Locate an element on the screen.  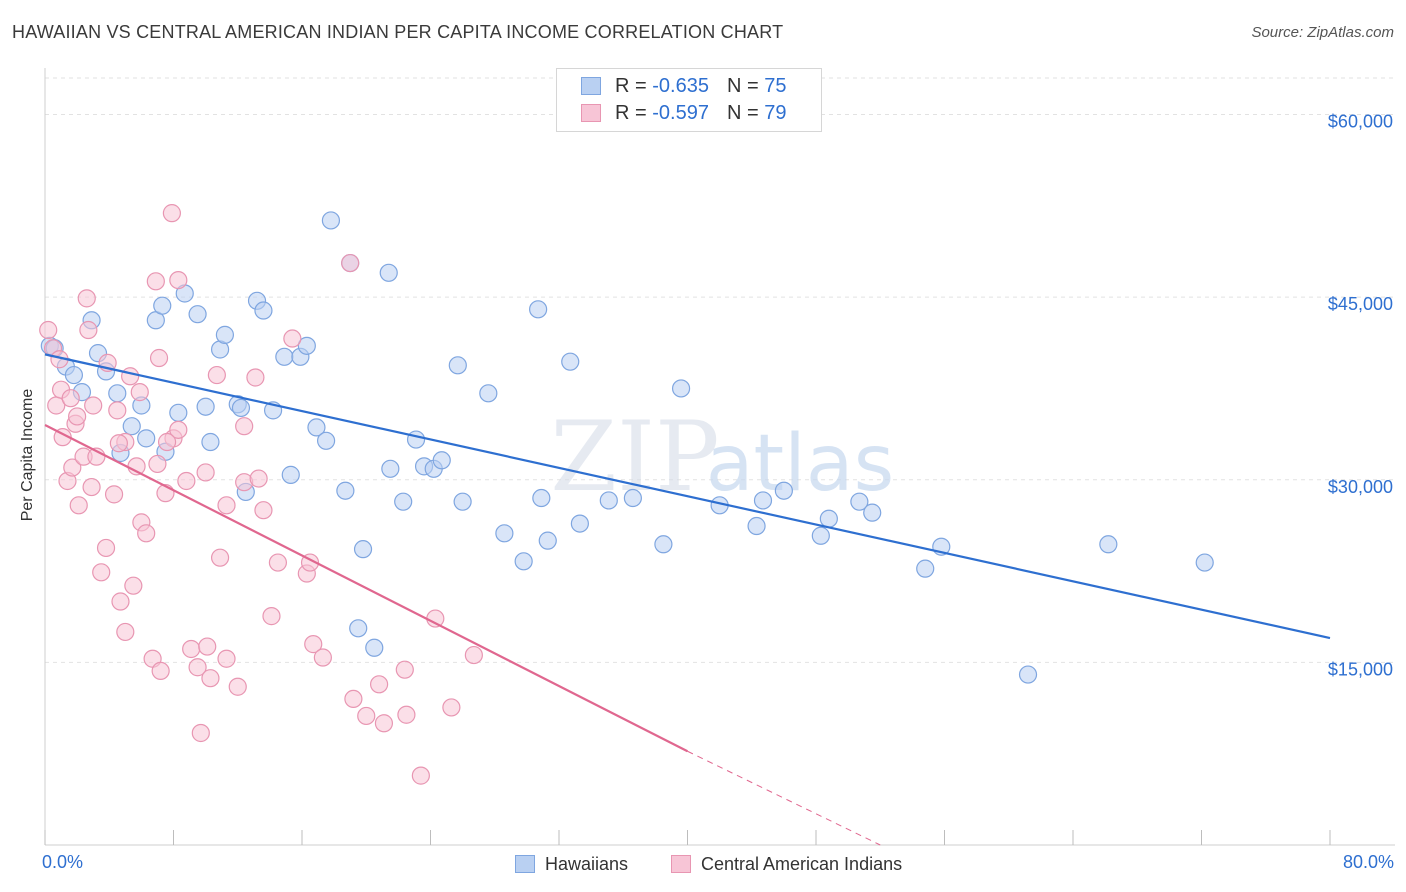
x-tick-label-max: 80.0% is located at coordinates (1368, 862).